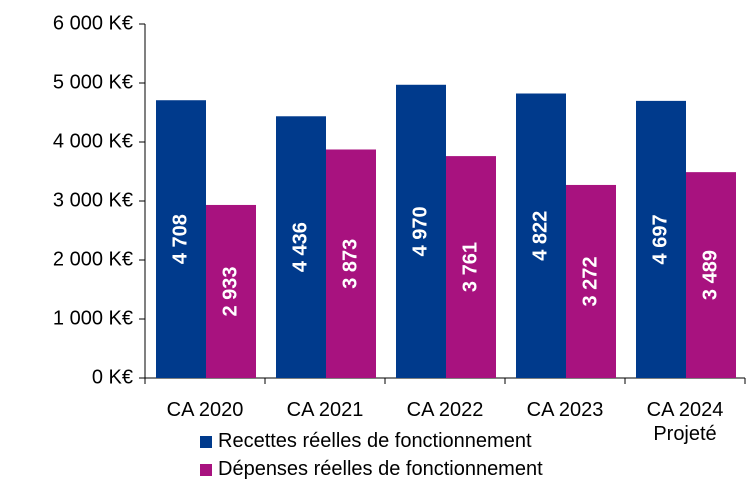  I want to click on y-tick-label: 3 000 K€, so click(93, 200).